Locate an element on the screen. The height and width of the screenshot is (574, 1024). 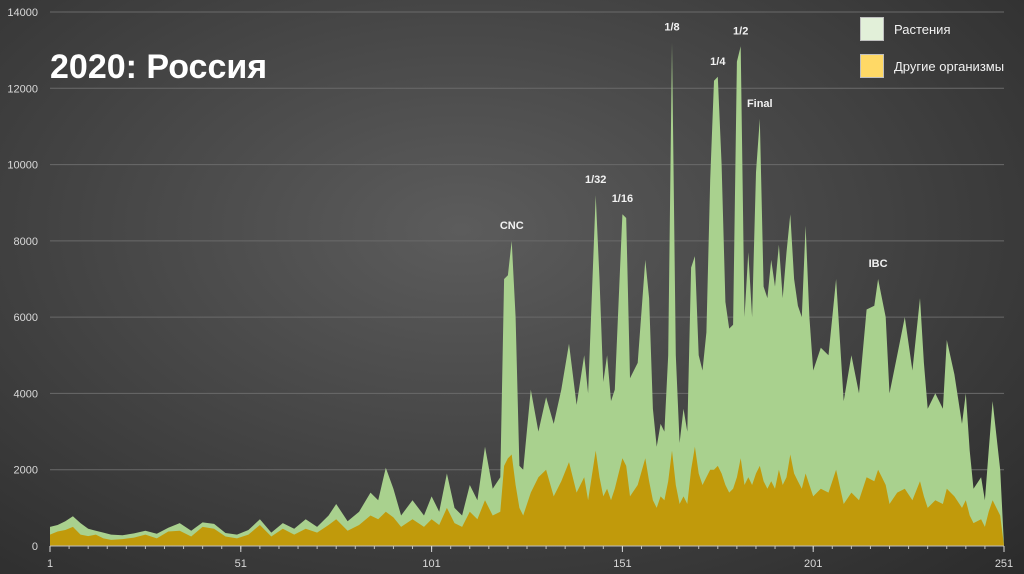
legend-item-other: Другие организмы is located at coordinates (932, 66).